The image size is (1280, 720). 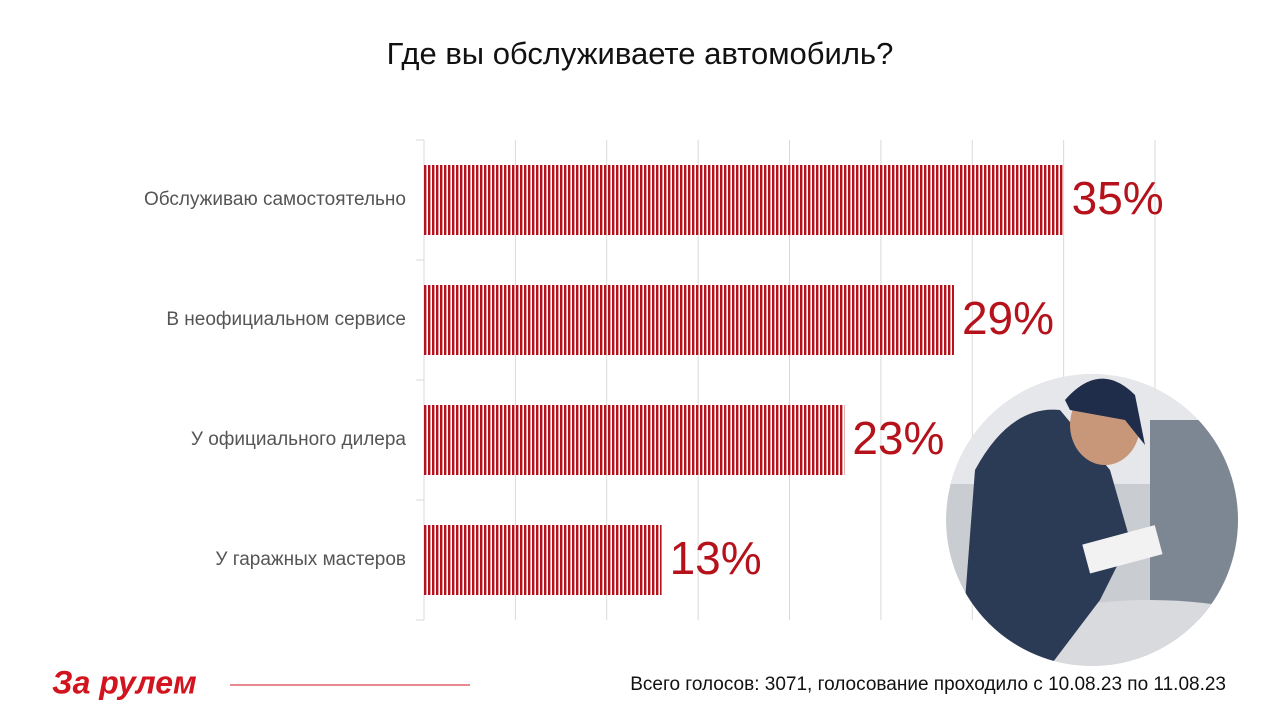 What do you see at coordinates (286, 319) in the screenshot?
I see `y-tick-label: В неофициальном сервисе` at bounding box center [286, 319].